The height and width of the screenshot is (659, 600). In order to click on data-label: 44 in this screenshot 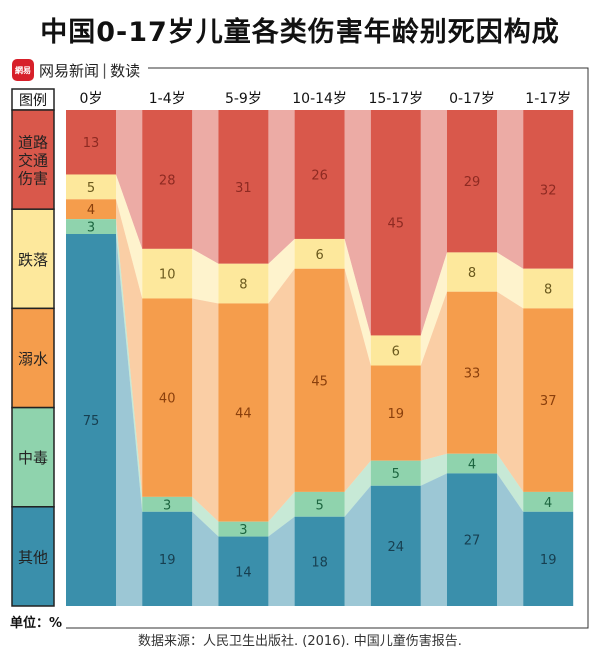, I will do `click(243, 414)`.